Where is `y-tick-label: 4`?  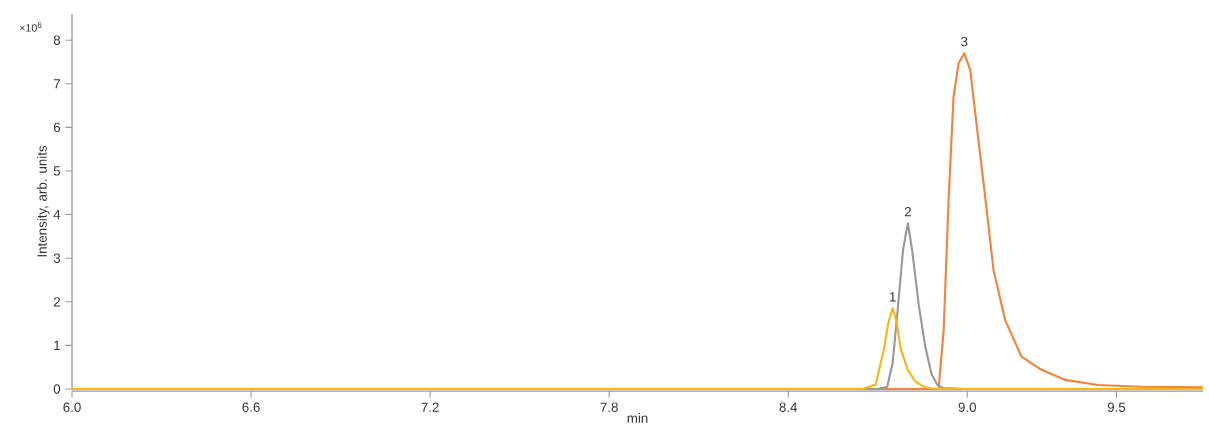
y-tick-label: 4 is located at coordinates (57, 214).